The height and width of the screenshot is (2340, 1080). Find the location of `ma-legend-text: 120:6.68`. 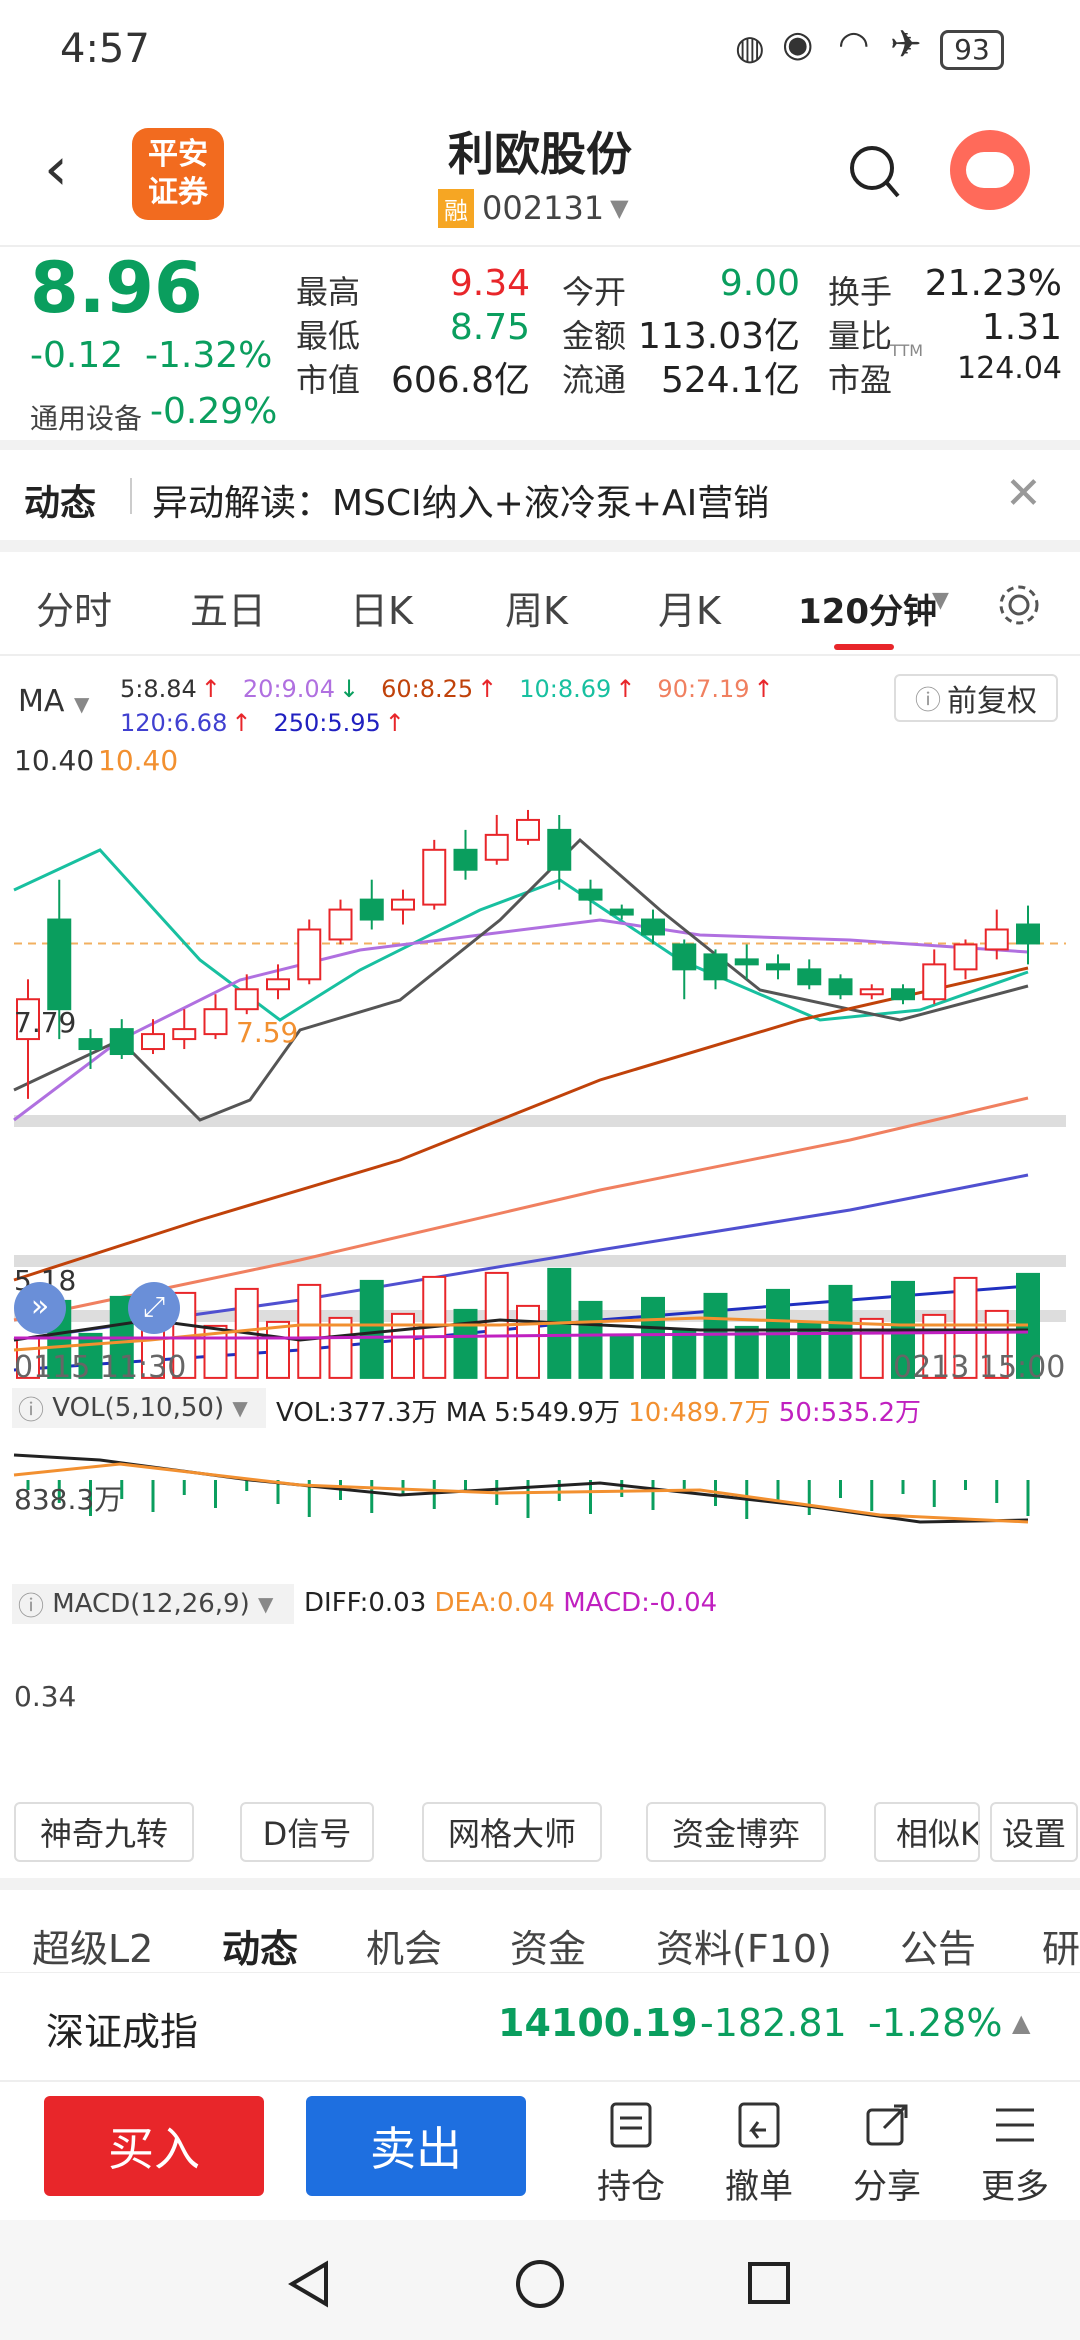

ma-legend-text: 120:6.68 is located at coordinates (174, 723).